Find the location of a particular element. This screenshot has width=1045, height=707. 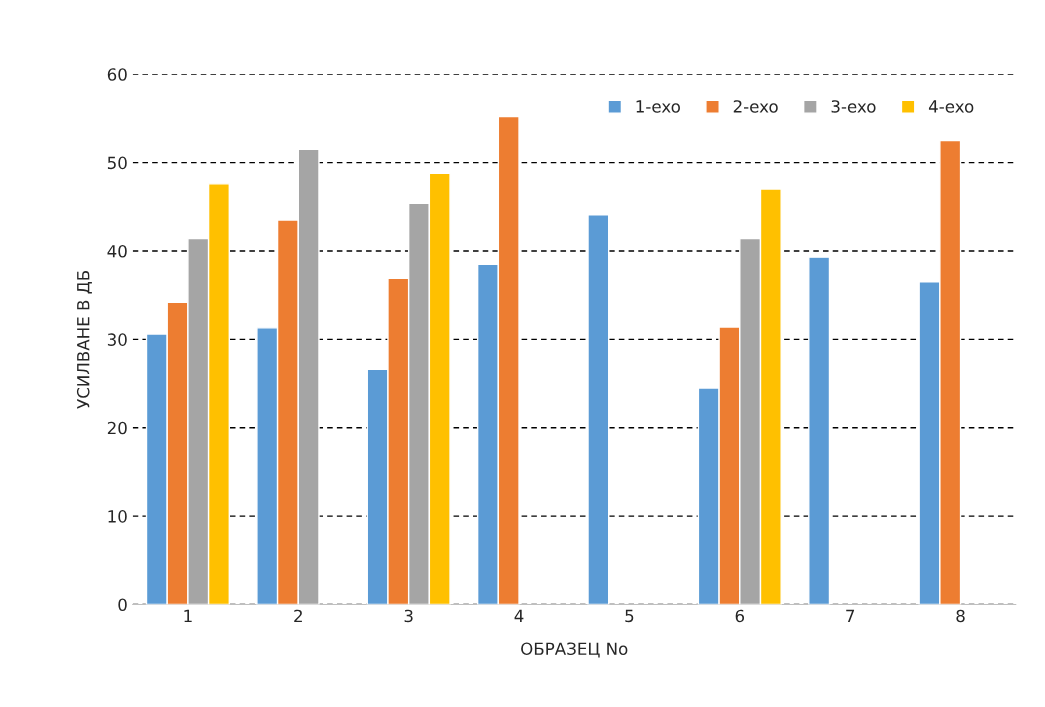

x-tick-label: 1 is located at coordinates (188, 616).